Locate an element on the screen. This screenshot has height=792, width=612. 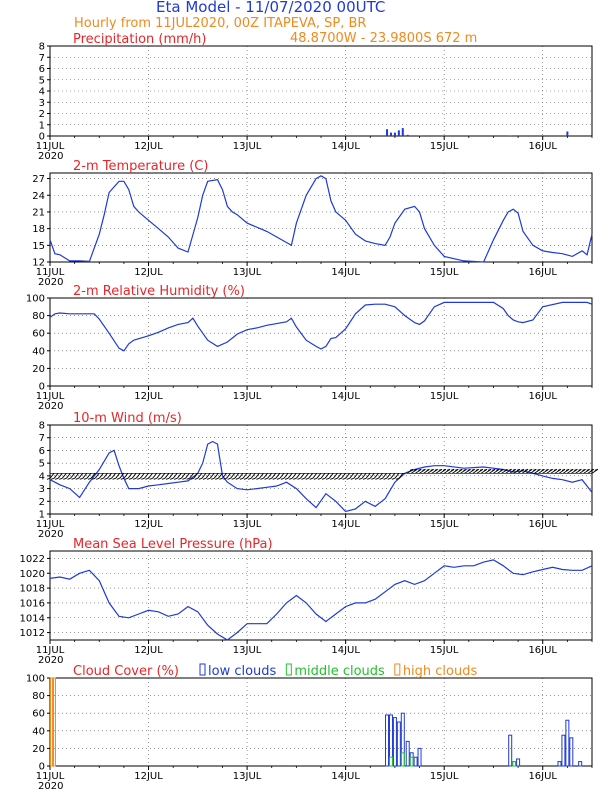
y-tick-label: 1020 is located at coordinates (32, 574).